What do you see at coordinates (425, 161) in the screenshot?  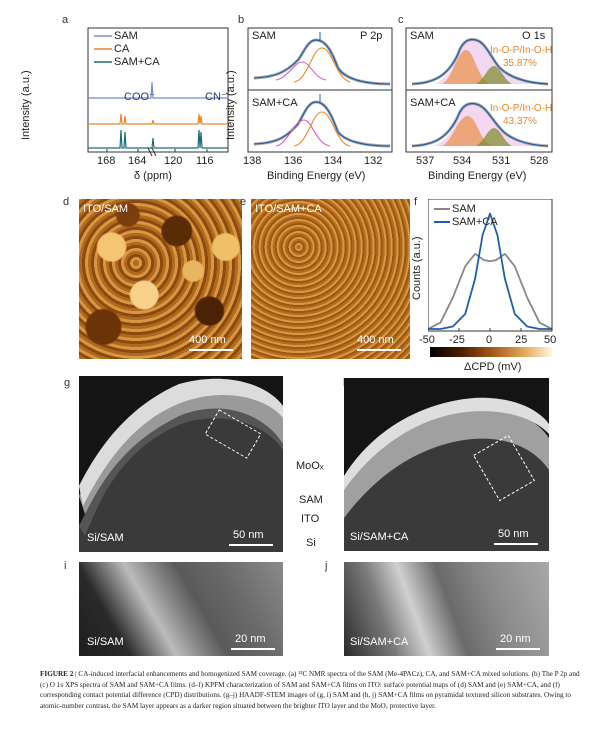 I see `panel-c-tick-537: 537` at bounding box center [425, 161].